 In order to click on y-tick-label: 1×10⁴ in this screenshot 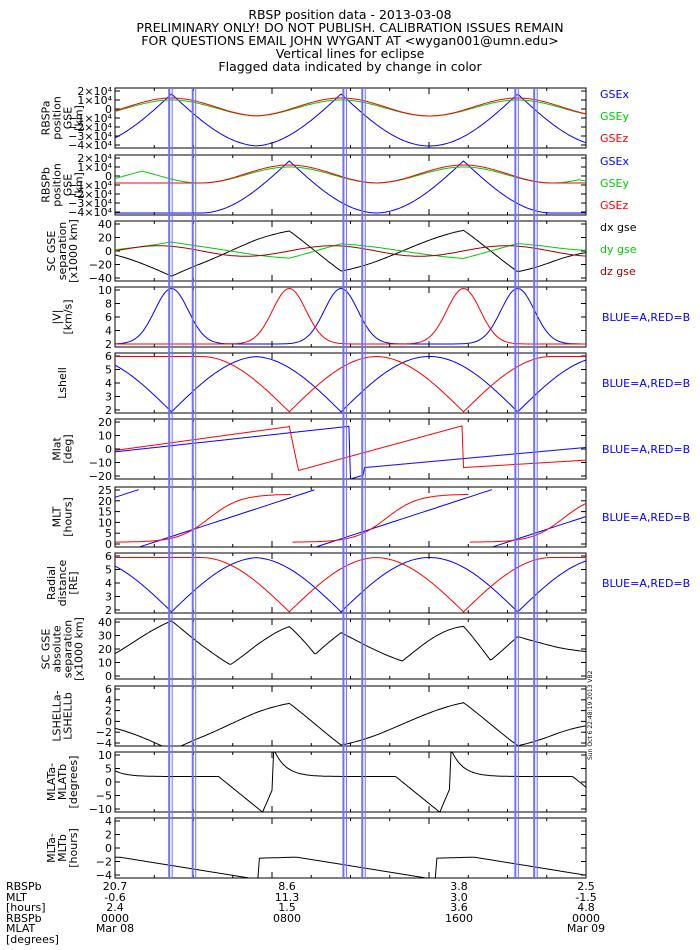, I will do `click(94, 100)`.